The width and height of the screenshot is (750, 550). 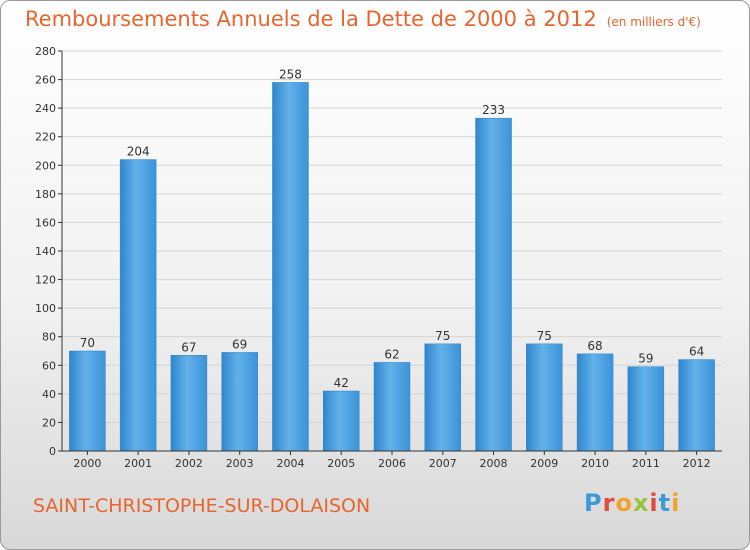 What do you see at coordinates (45, 108) in the screenshot?
I see `y-tick-label: 240` at bounding box center [45, 108].